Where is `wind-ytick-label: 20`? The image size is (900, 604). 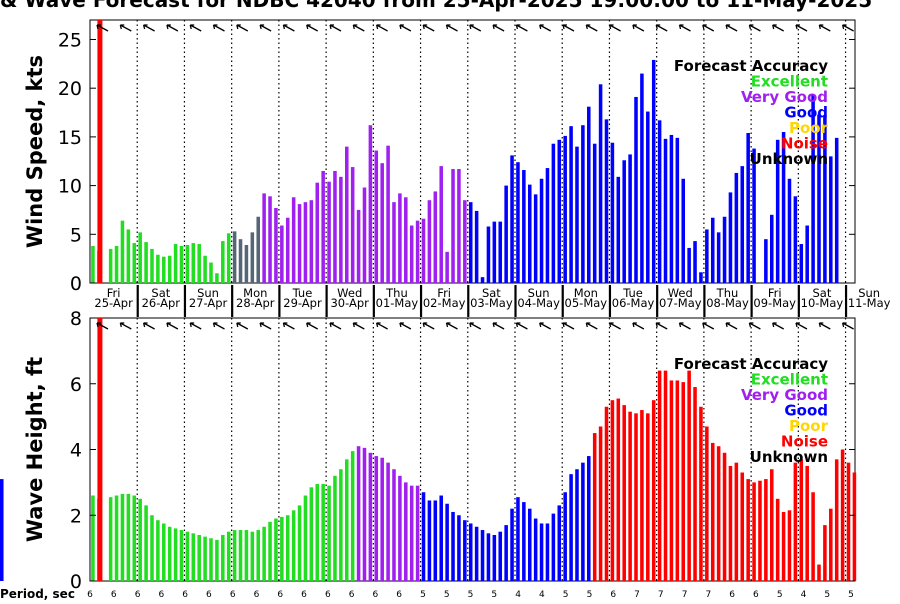 wind-ytick-label: 20 is located at coordinates (70, 89).